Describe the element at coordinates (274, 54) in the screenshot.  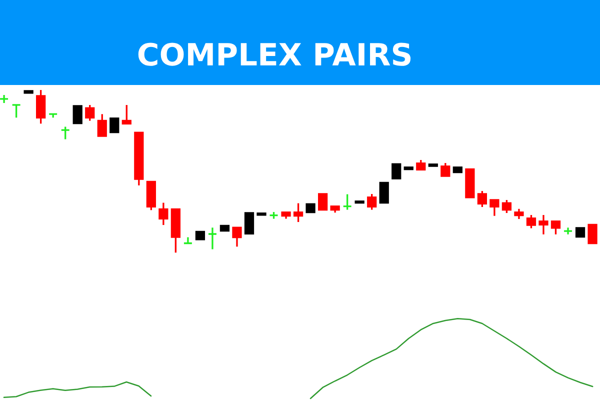
I see `chart-title: COMPLEX PAIRS` at that location.